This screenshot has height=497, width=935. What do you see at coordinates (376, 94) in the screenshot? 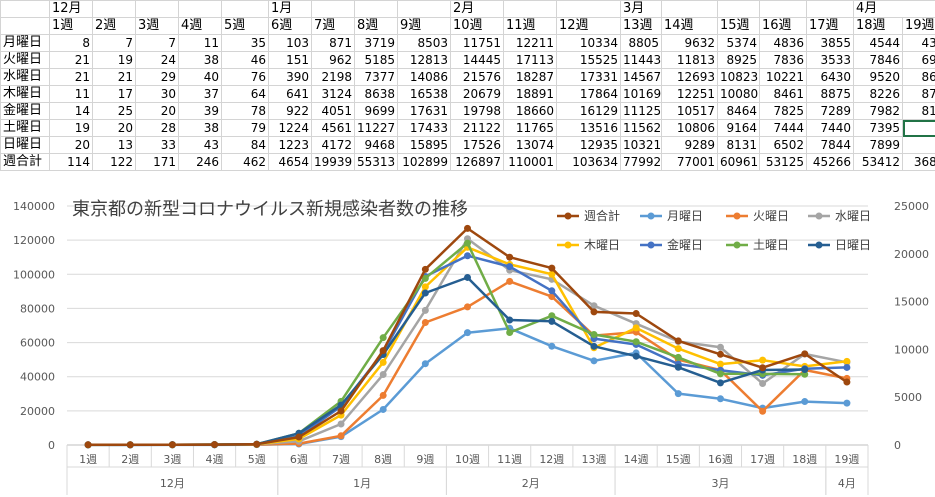
I see `value-cell: 8638` at bounding box center [376, 94].